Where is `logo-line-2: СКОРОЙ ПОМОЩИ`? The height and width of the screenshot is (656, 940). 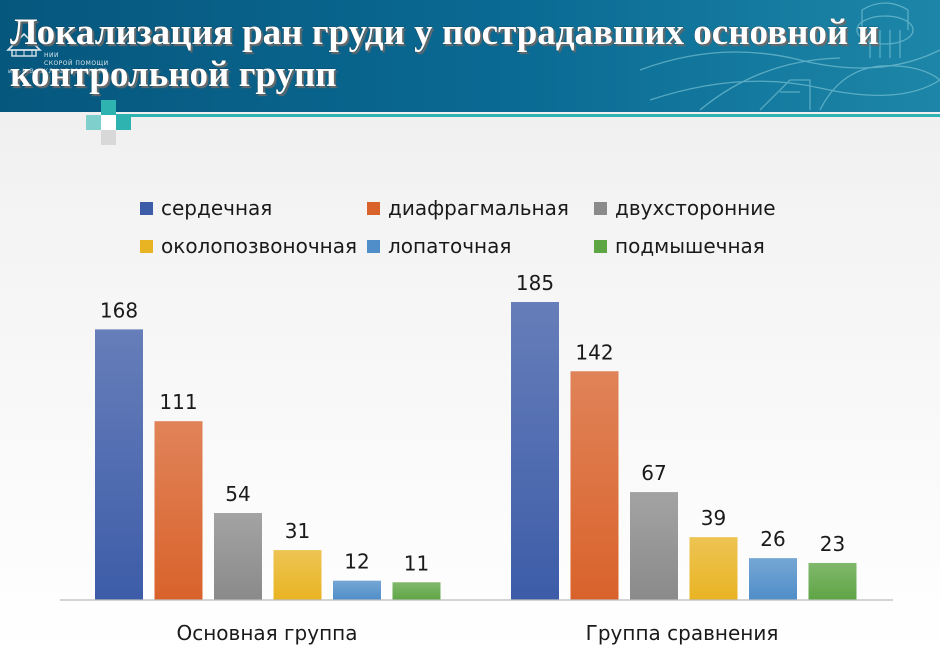
logo-line-2: СКОРОЙ ПОМОЩИ is located at coordinates (76, 63).